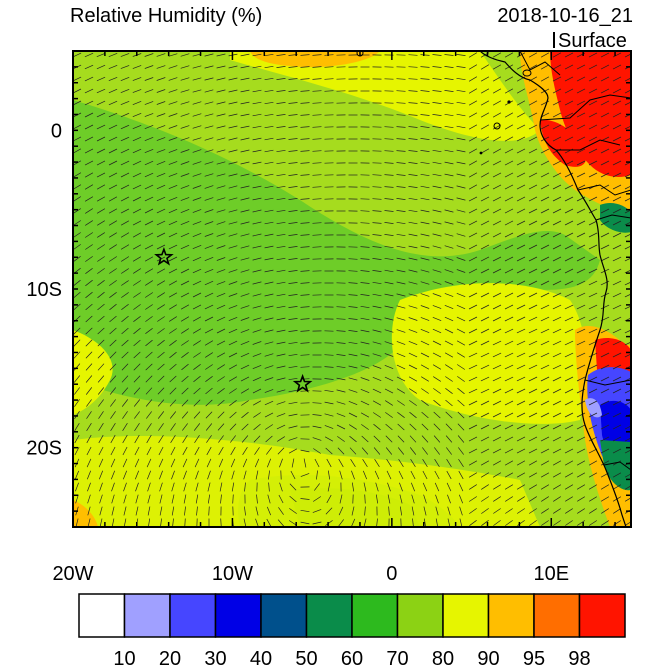  What do you see at coordinates (575, 261) in the screenshot?
I see `country-border` at bounding box center [575, 261].